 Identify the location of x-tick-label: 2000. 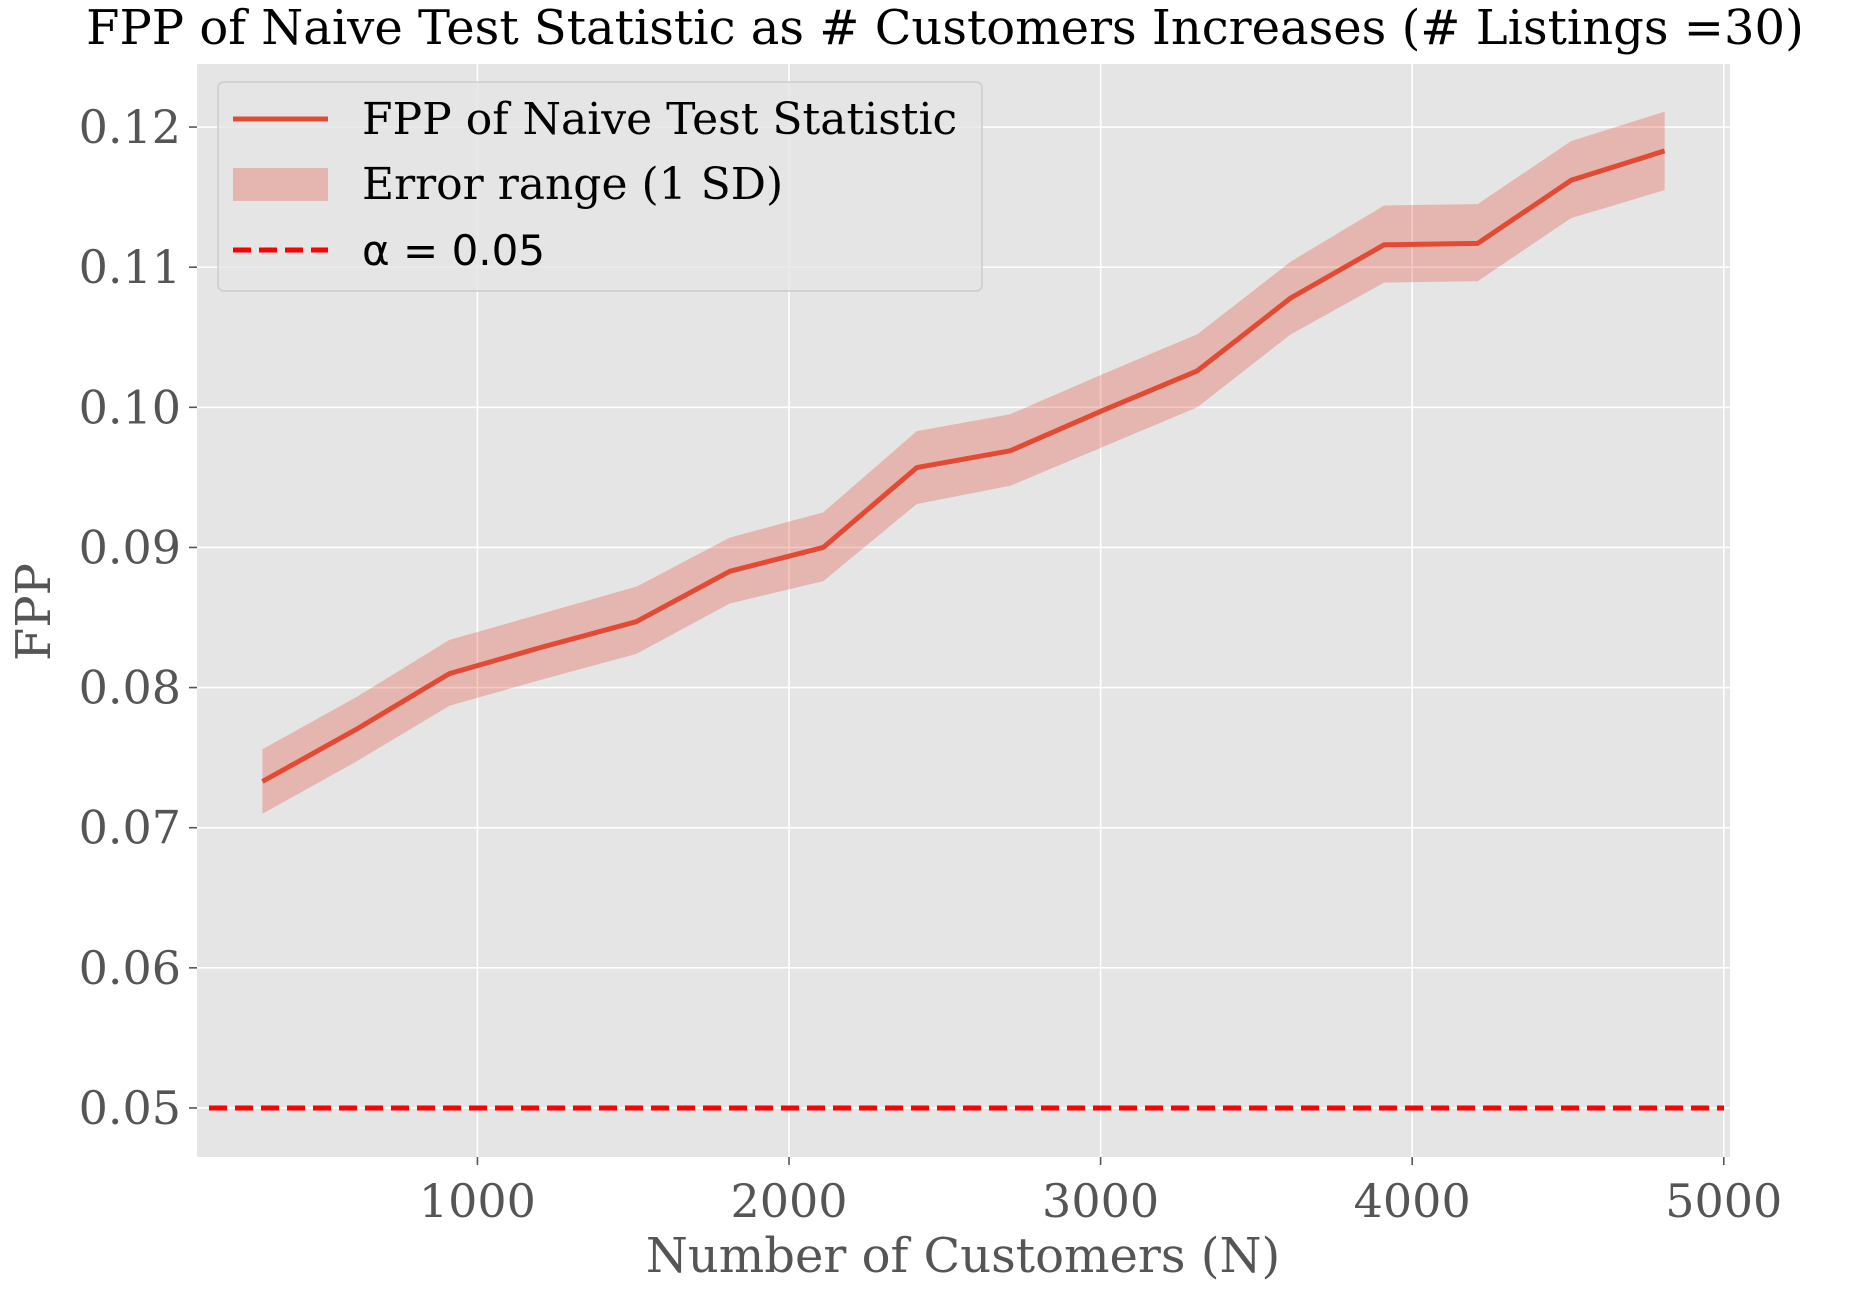
(788, 1201).